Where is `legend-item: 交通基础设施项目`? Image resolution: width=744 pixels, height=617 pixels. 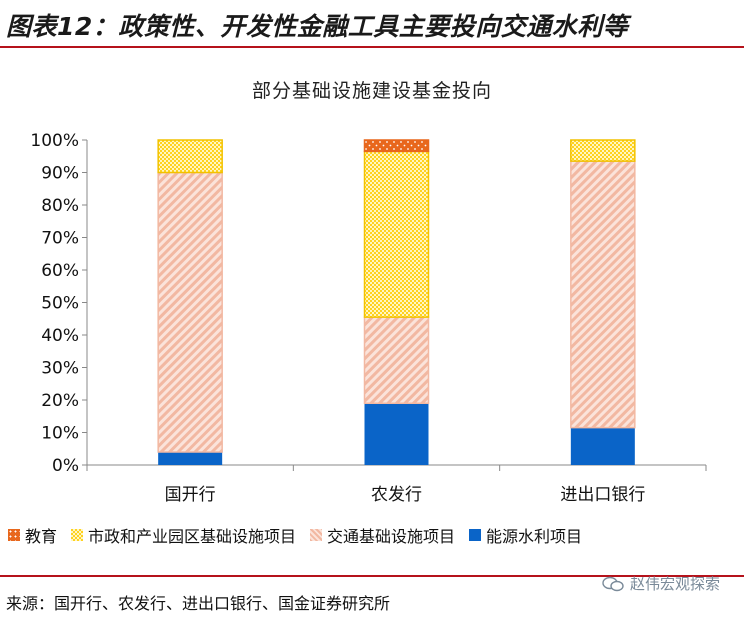 legend-item: 交通基础设施项目 is located at coordinates (382, 535).